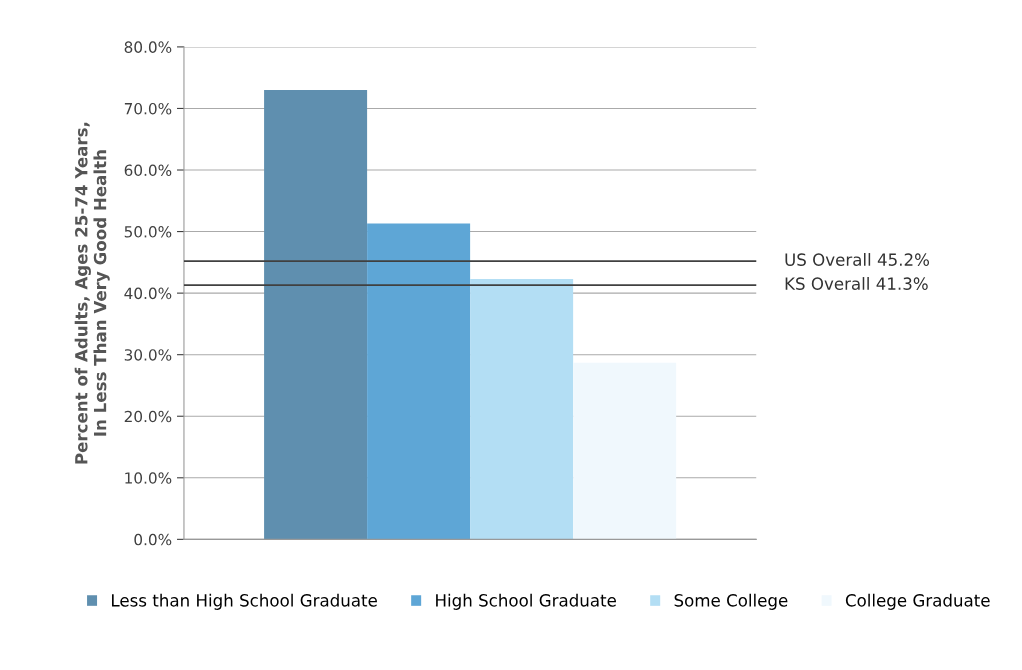 This screenshot has height=670, width=1022. I want to click on y-tick-label: 80.0%, so click(148, 47).